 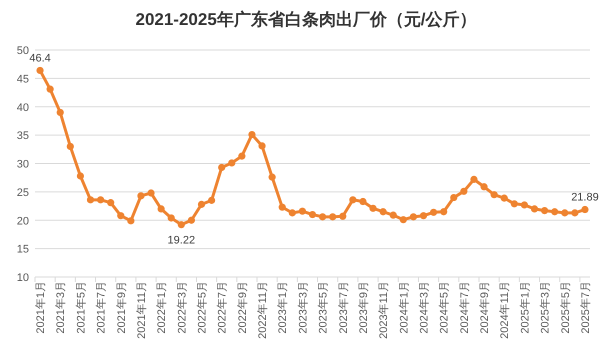 I want to click on x-tick-label: 2024年7月, so click(x=464, y=307).